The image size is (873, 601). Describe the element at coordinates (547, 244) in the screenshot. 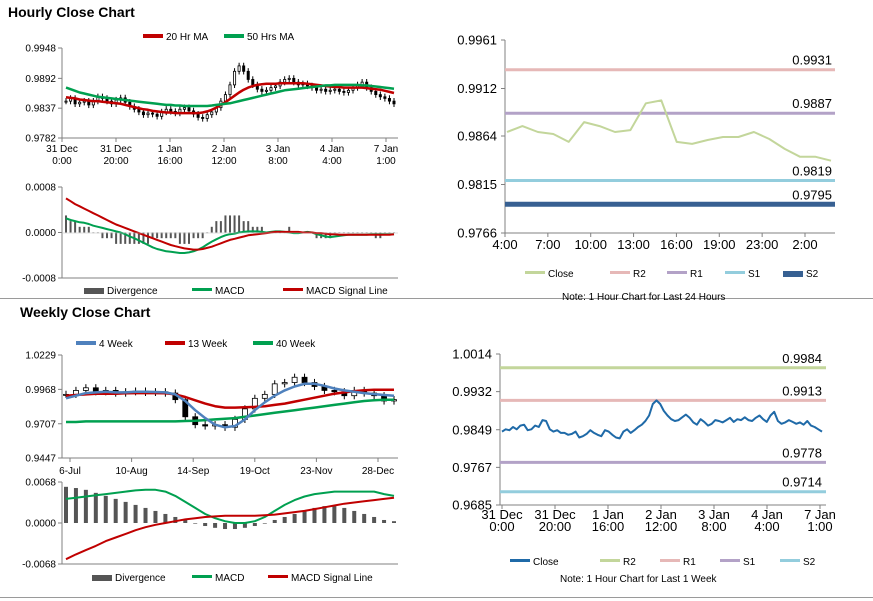

I see `hourly-levels-xtick-label: 7:00` at that location.